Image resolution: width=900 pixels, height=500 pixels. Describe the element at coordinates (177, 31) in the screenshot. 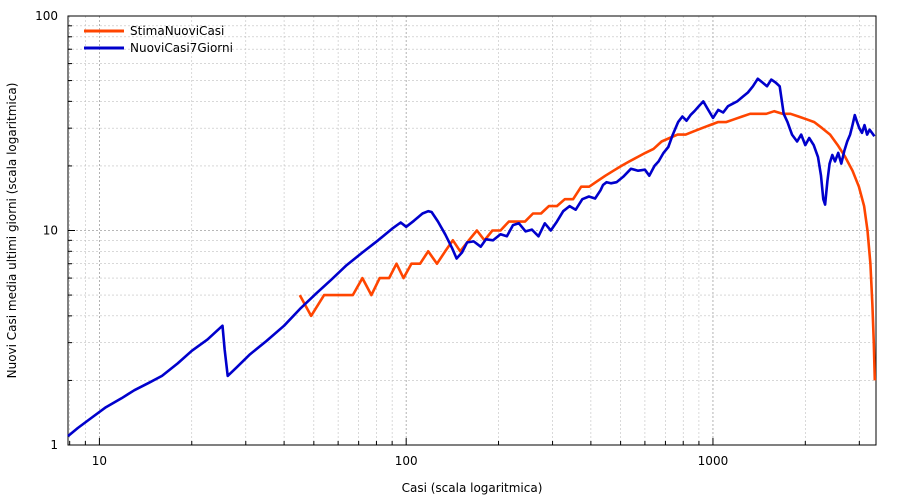

I see `legend-label-stima: StimaNuoviCasi` at that location.